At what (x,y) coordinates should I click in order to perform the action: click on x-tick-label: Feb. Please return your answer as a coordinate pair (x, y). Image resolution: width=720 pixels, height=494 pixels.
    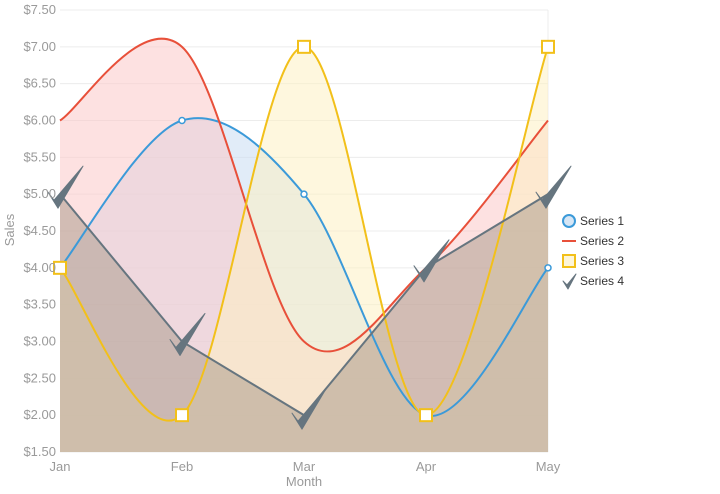
    Looking at the image, I should click on (182, 466).